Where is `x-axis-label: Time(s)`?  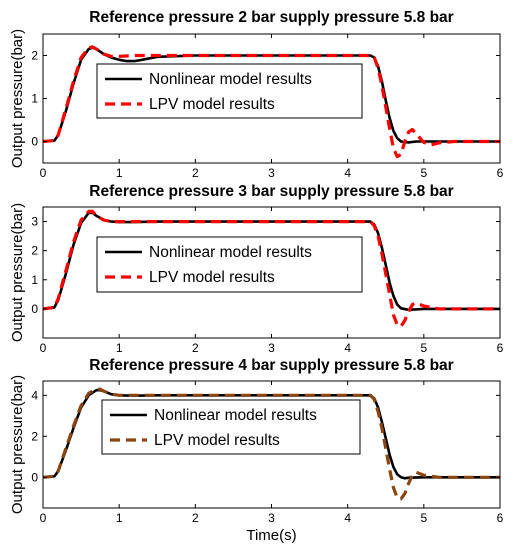
x-axis-label: Time(s) is located at coordinates (271, 535).